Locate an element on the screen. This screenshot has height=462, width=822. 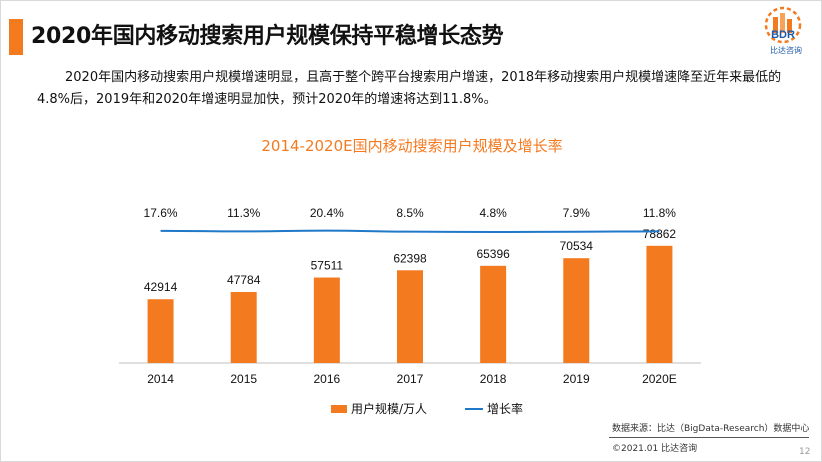
bar-value-label: 70534 is located at coordinates (577, 246).